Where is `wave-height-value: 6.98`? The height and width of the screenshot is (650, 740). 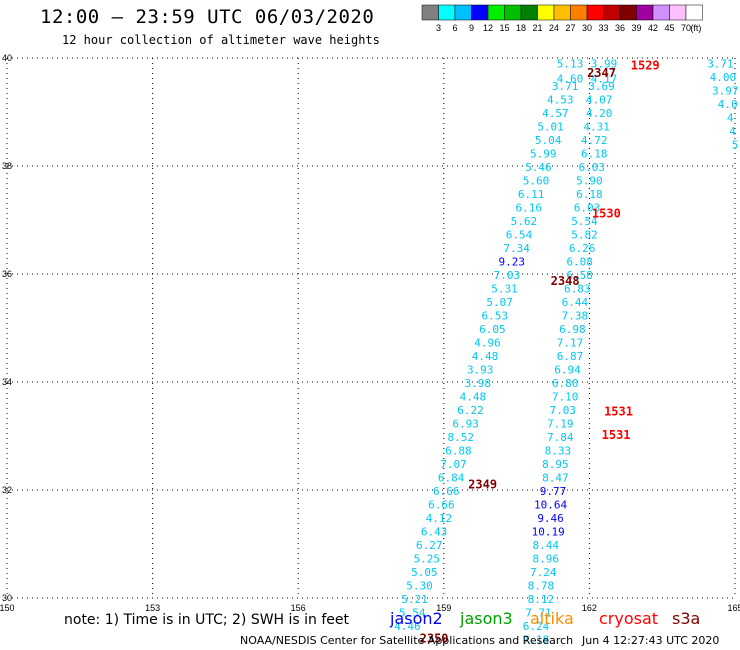 wave-height-value: 6.98 is located at coordinates (572, 329).